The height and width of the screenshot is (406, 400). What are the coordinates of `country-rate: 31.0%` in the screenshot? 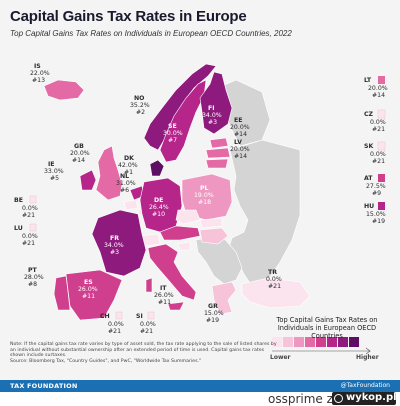 It's located at (126, 183).